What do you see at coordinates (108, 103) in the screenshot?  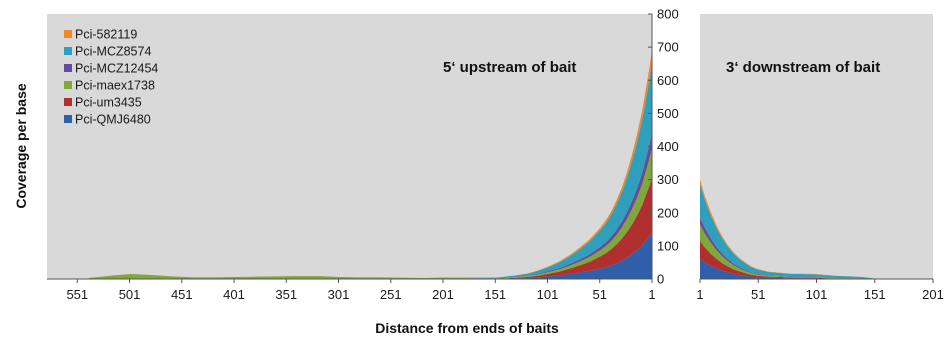 I see `legend-label: Pci-um3435` at bounding box center [108, 103].